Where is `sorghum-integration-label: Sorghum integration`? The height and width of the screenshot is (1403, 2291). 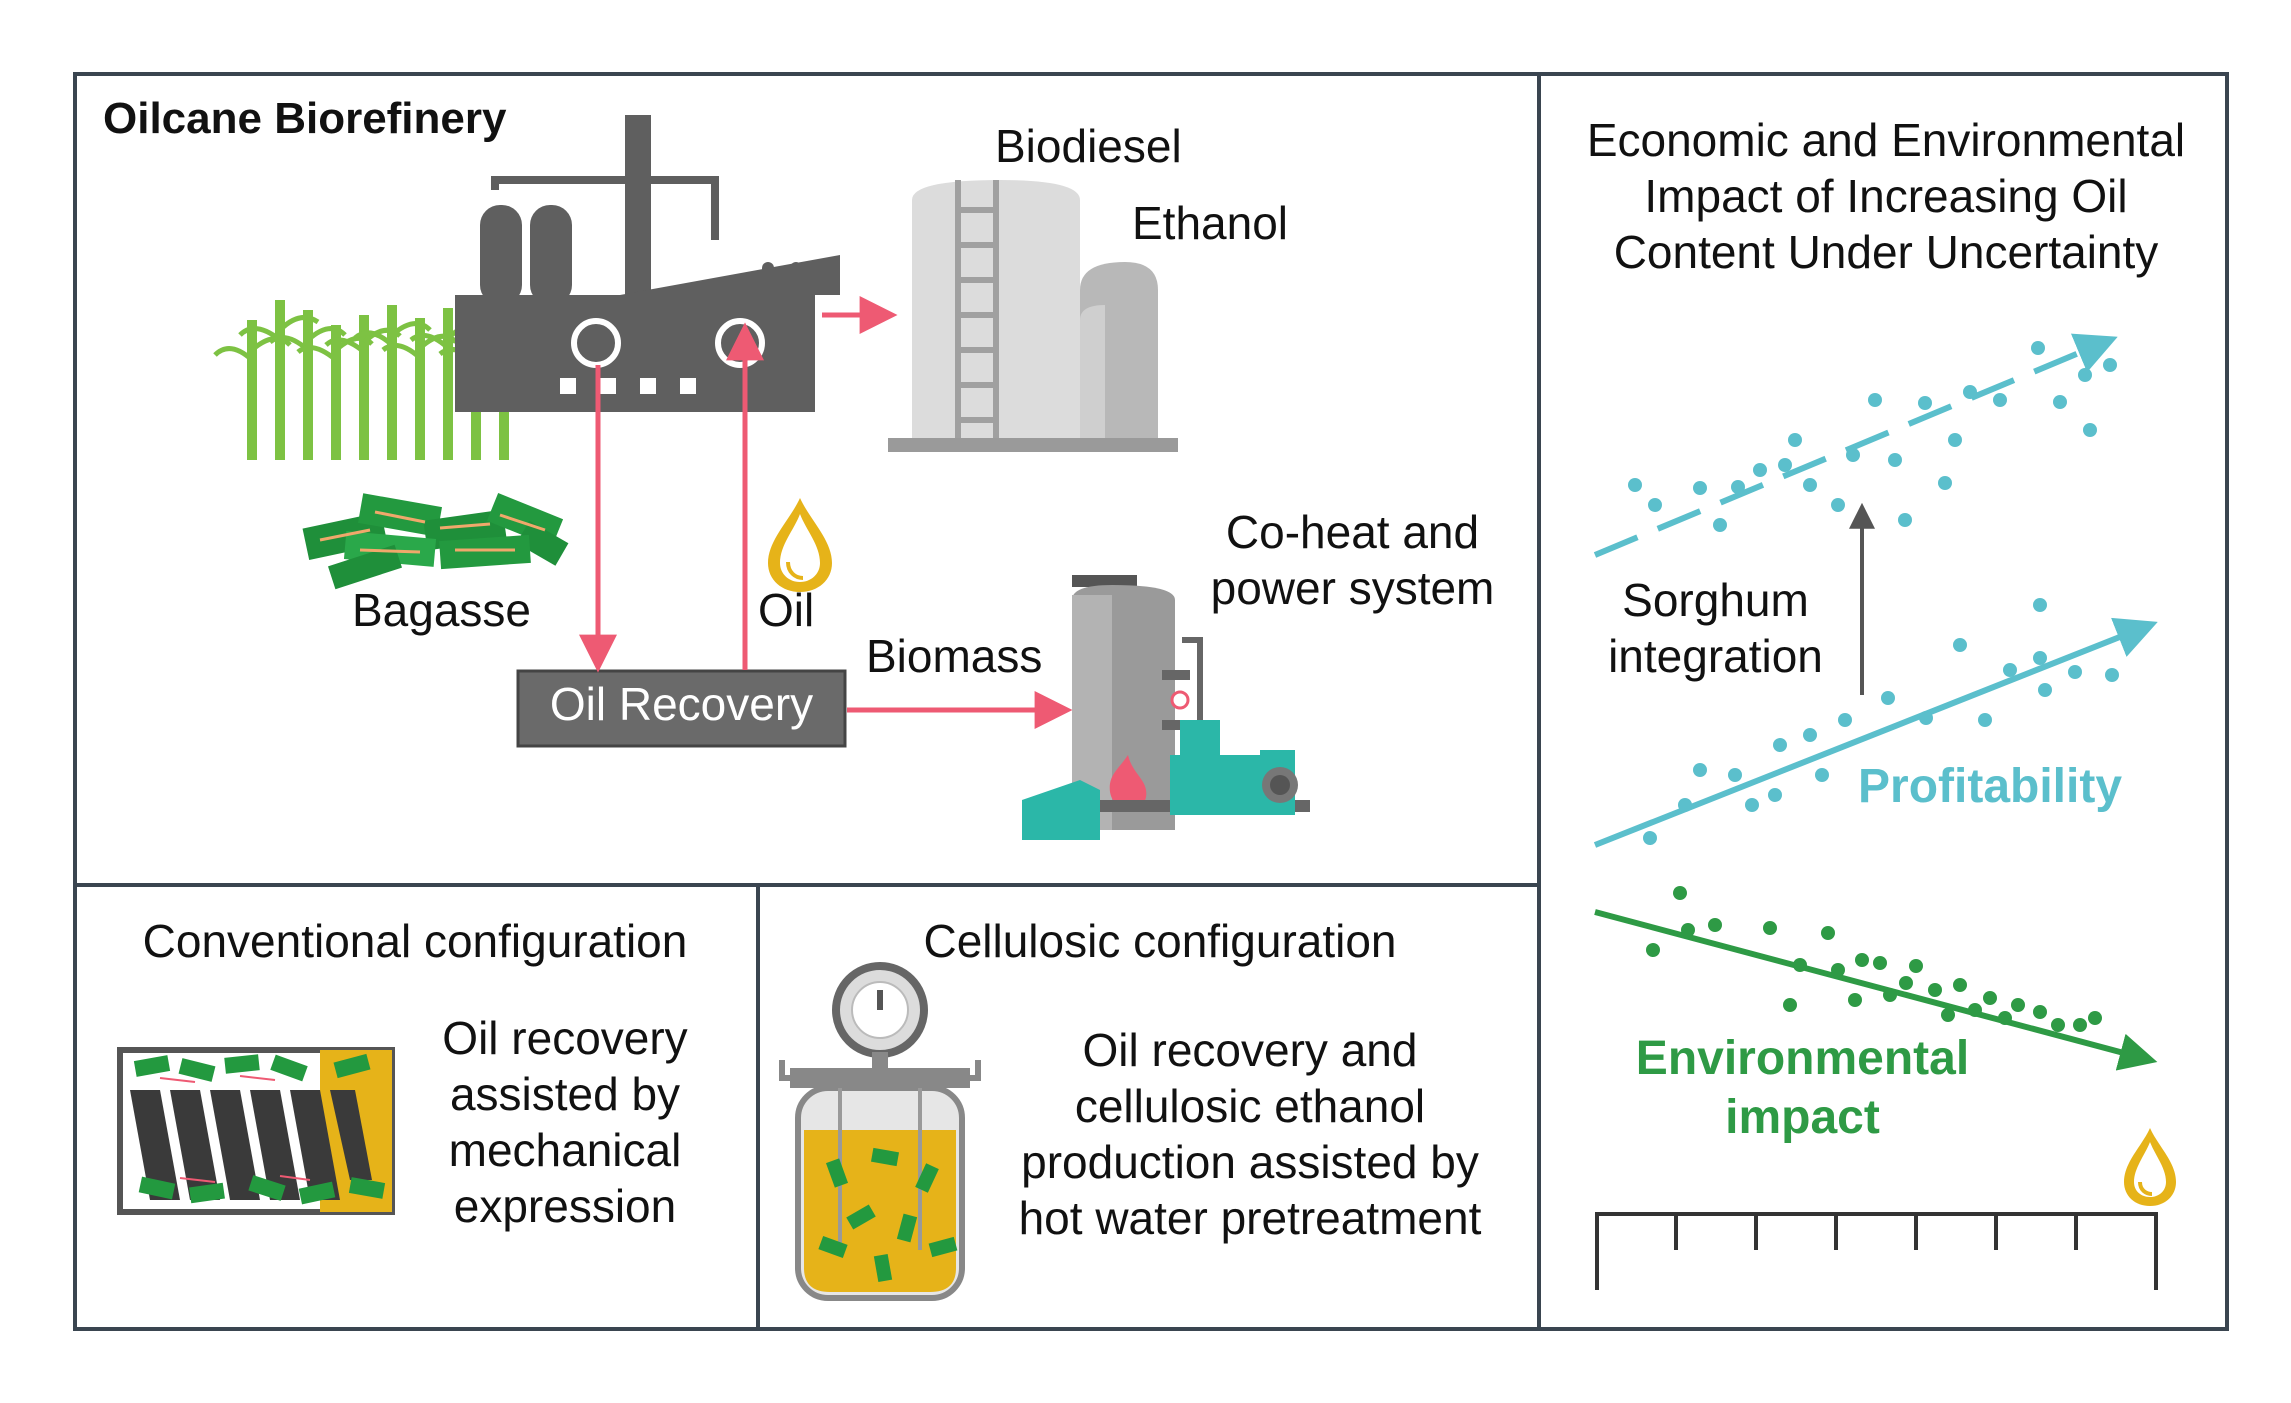 sorghum-integration-label: Sorghum integration is located at coordinates (1715, 628).